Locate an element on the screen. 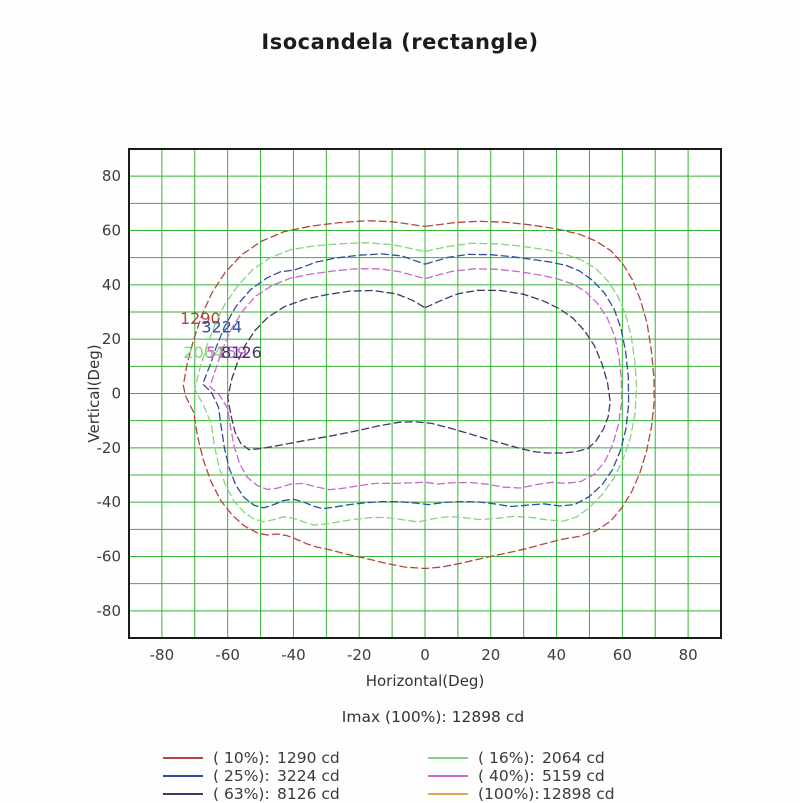 The width and height of the screenshot is (800, 803). legend-item: ( 16%): 2064 cd is located at coordinates (521, 758).